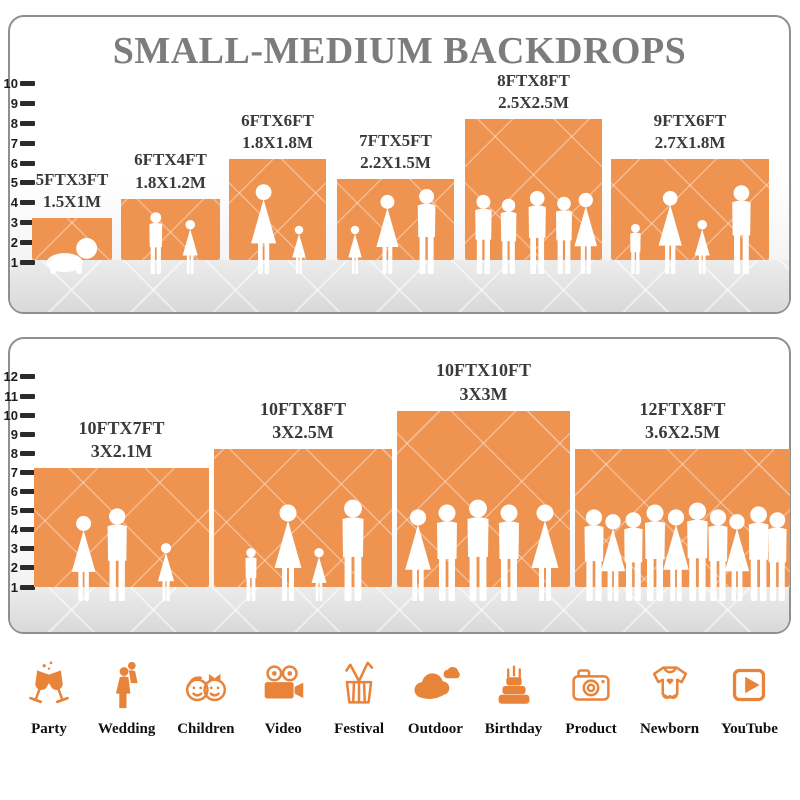 This screenshot has width=800, height=800. What do you see at coordinates (14, 434) in the screenshot?
I see `tick-label: 9` at bounding box center [14, 434].